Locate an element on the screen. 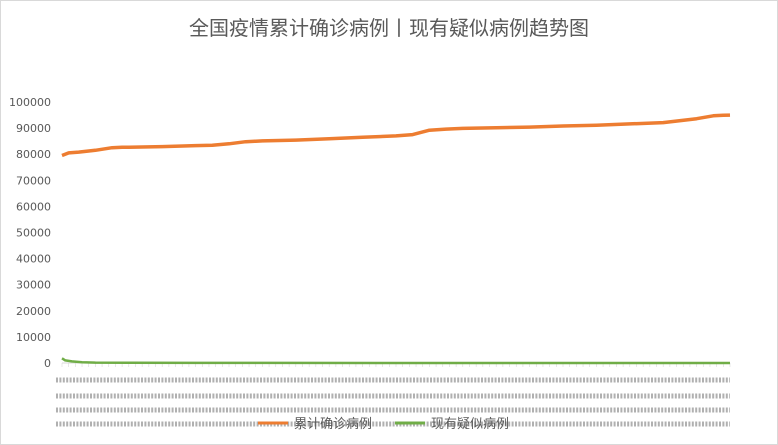  y-tick-label: 90000 is located at coordinates (33, 128).